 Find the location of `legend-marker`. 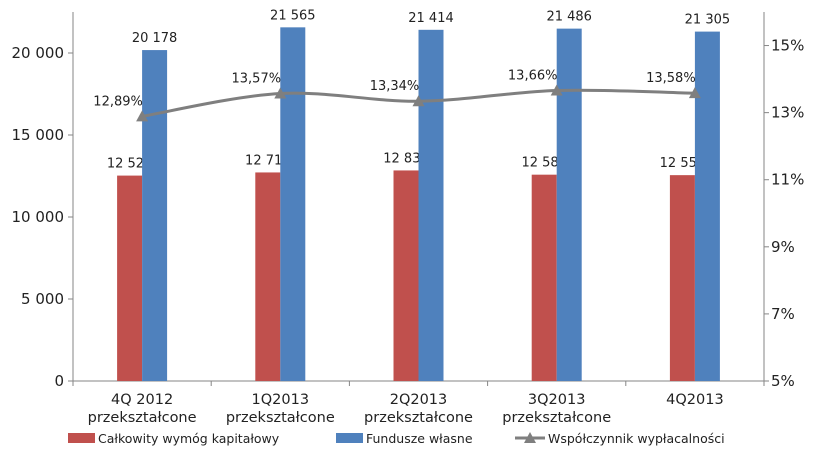

legend-marker is located at coordinates (530, 437).